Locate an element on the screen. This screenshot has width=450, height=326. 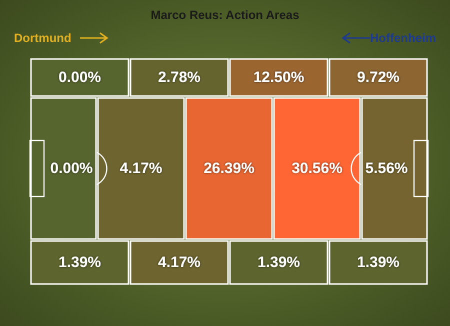
text: Dortmund is located at coordinates (43, 38).